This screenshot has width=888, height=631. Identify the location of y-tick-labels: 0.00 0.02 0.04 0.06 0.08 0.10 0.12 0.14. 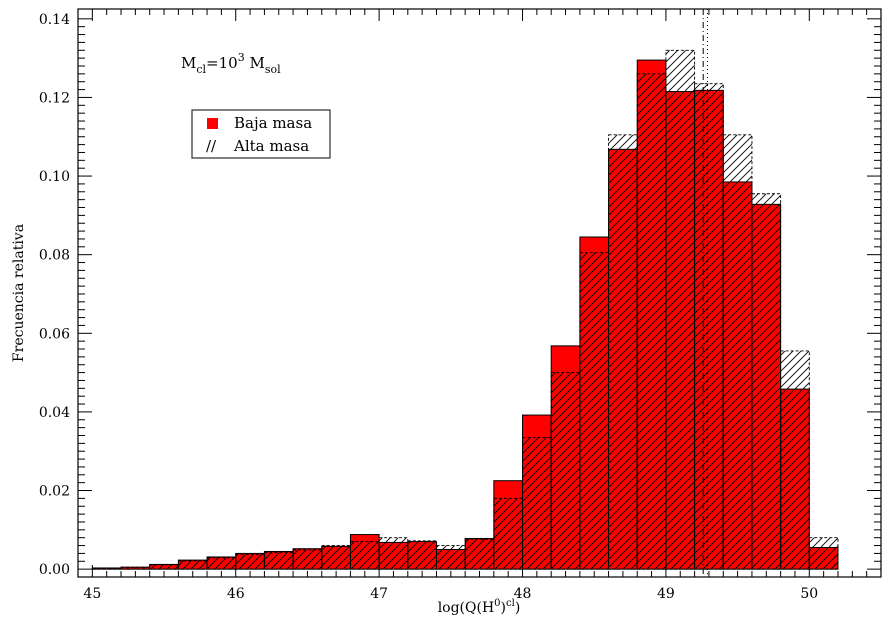
(54, 295).